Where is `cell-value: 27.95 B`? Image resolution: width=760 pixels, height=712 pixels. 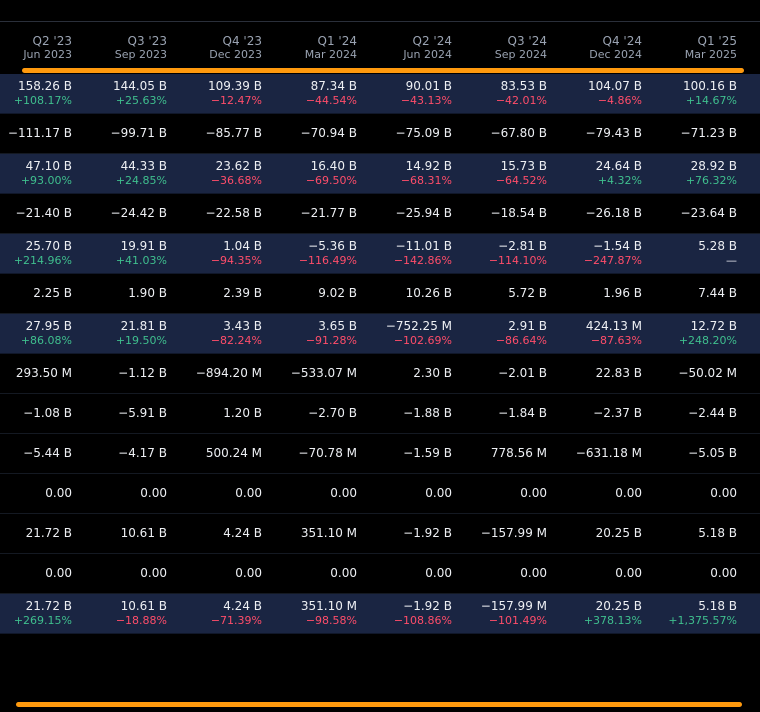
cell-value: 27.95 B is located at coordinates (48, 326).